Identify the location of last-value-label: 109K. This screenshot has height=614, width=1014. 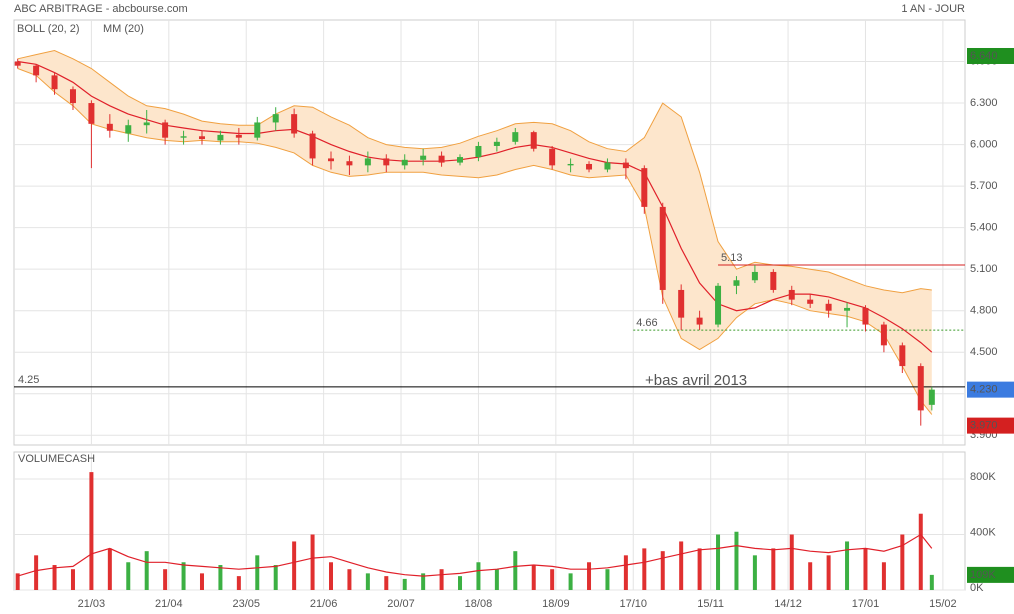
(983, 575).